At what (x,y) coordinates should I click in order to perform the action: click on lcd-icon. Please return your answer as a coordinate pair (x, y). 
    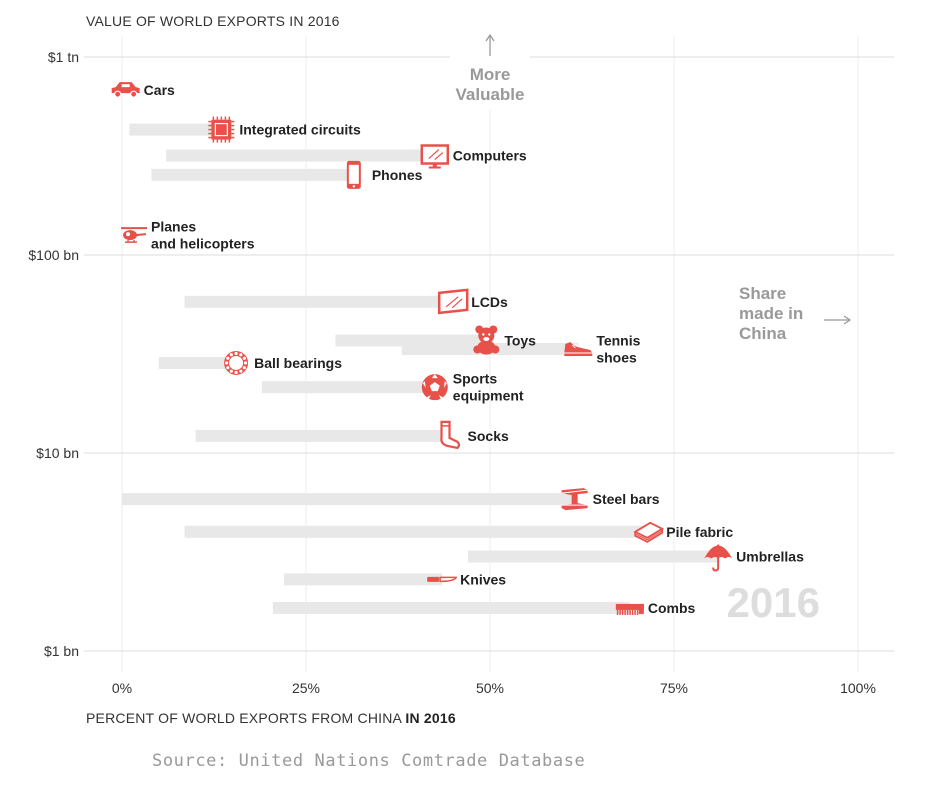
    Looking at the image, I should click on (453, 301).